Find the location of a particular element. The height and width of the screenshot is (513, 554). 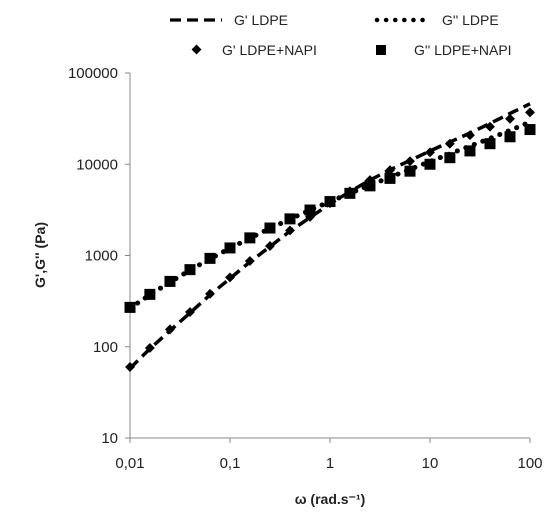

legend-diamond-symbol is located at coordinates (196, 49).